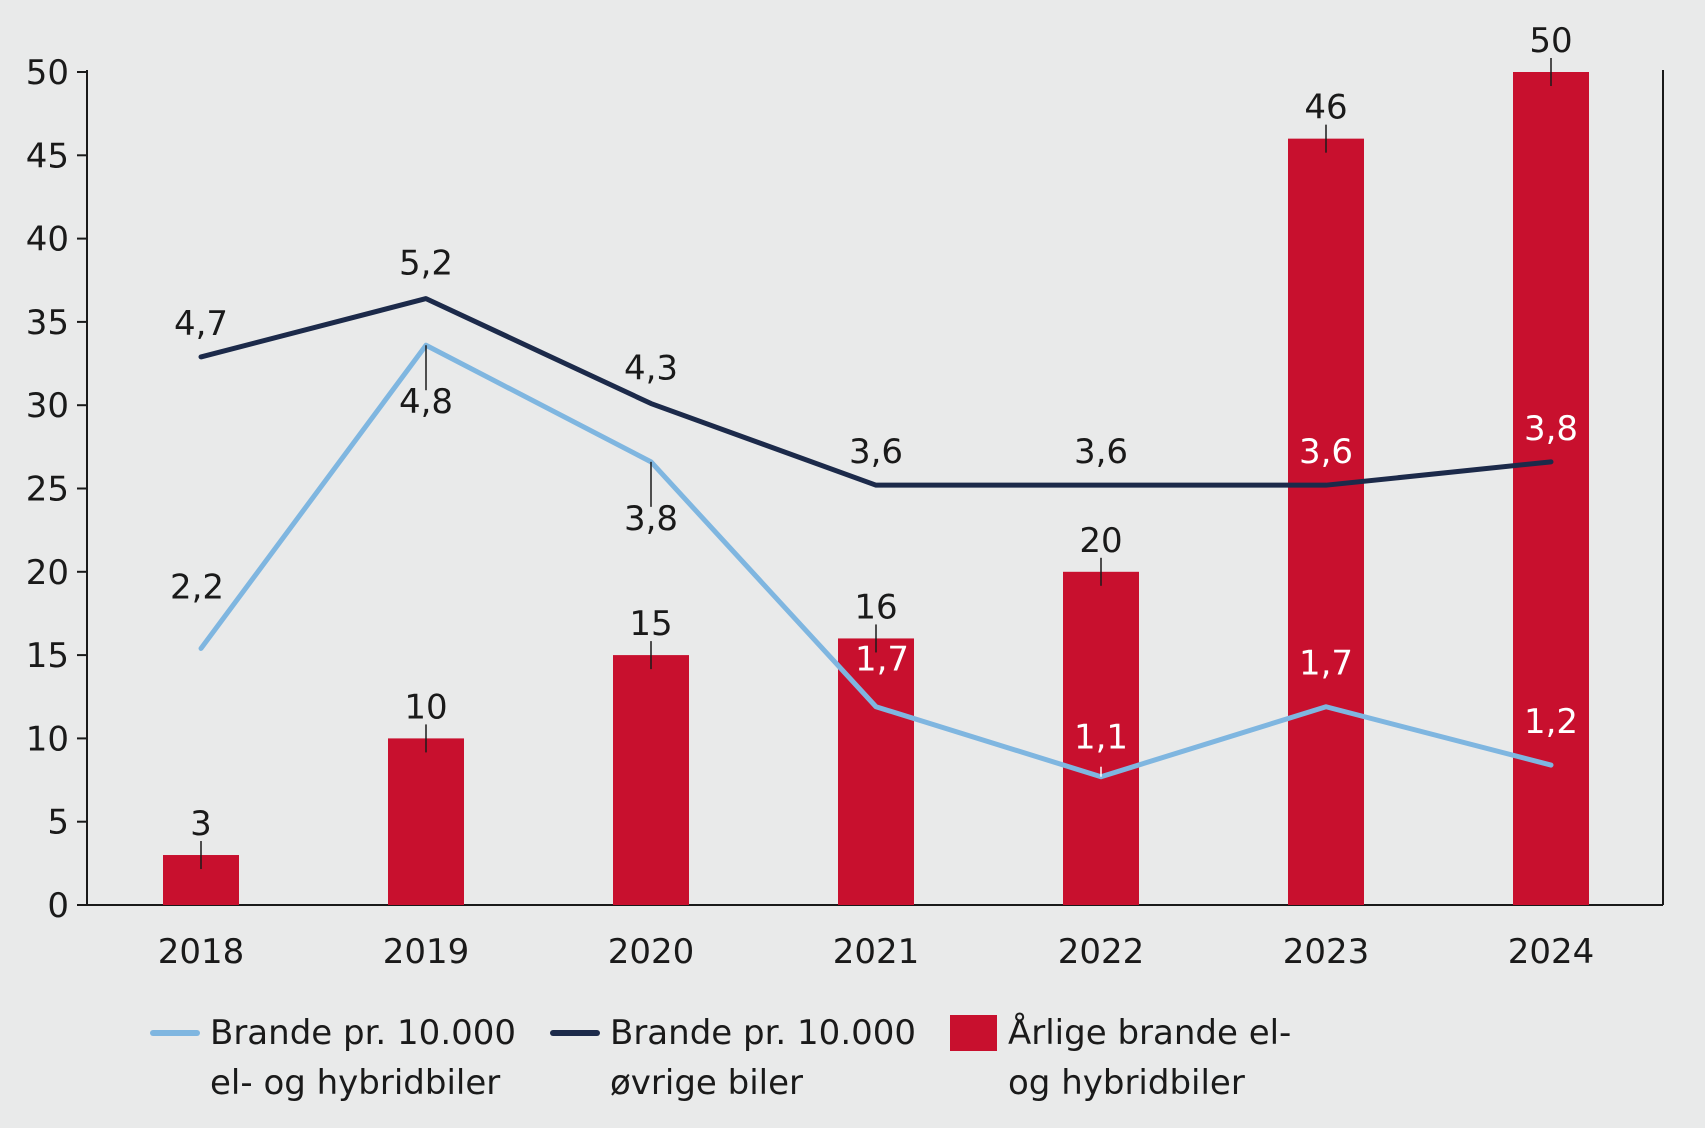 The image size is (1705, 1128). What do you see at coordinates (425, 707) in the screenshot?
I see `bar-value-label: 10` at bounding box center [425, 707].